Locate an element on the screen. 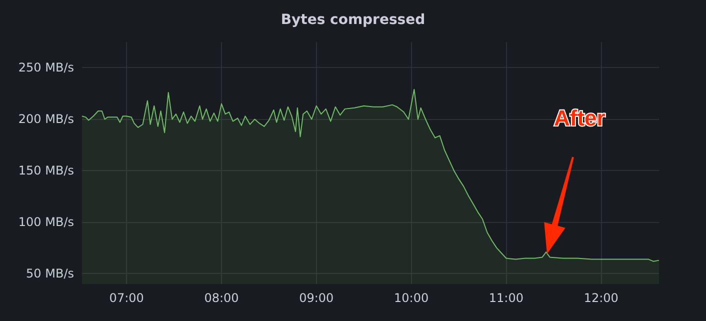  x-tick-label: 12:00 is located at coordinates (601, 298).